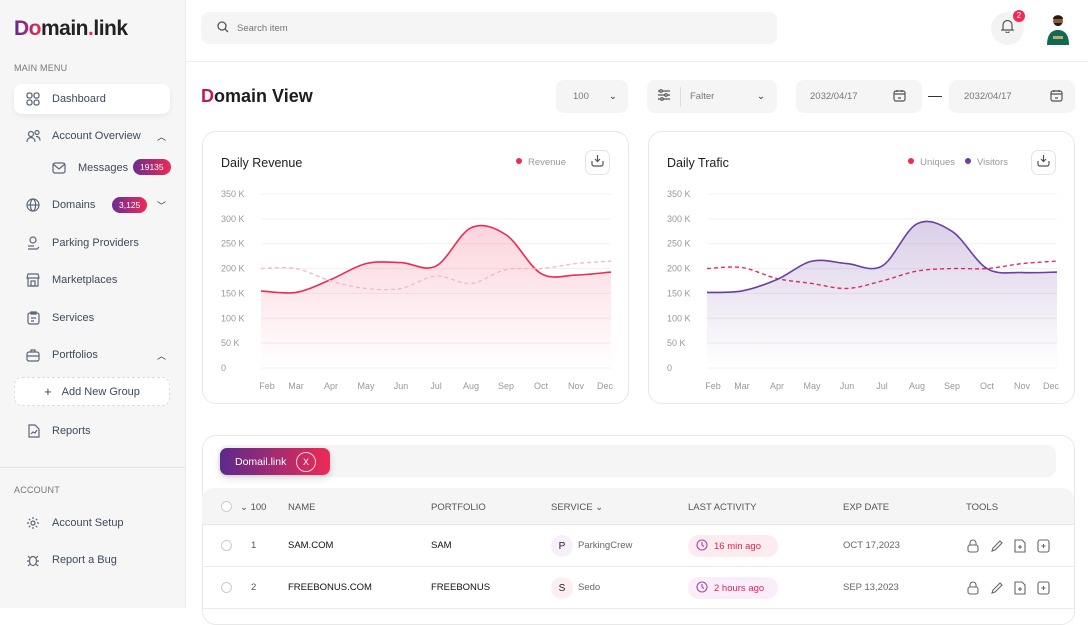 The height and width of the screenshot is (625, 1088). I want to click on header-name: NAME, so click(302, 507).